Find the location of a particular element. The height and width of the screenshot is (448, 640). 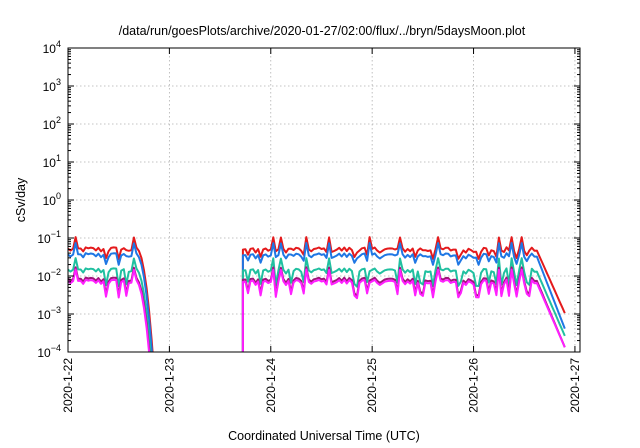

y-tick-label: 10⁻² is located at coordinates (49, 275).